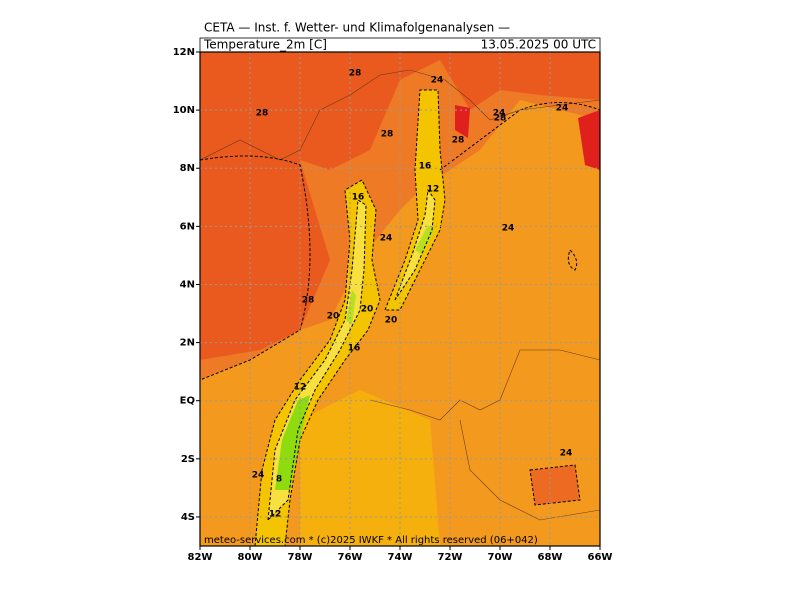  What do you see at coordinates (550, 557) in the screenshot?
I see `x-tick-label: 68W` at bounding box center [550, 557].